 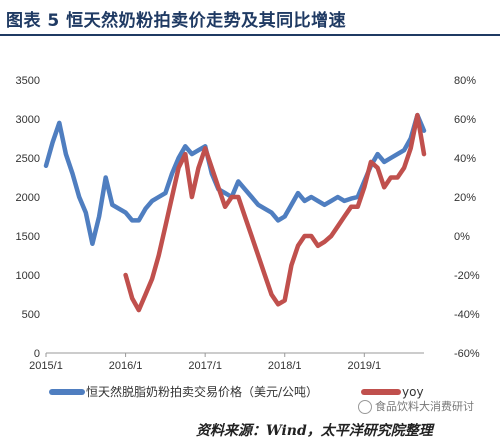 I want to click on y-left-tick-label: 1500, so click(x=28, y=237).